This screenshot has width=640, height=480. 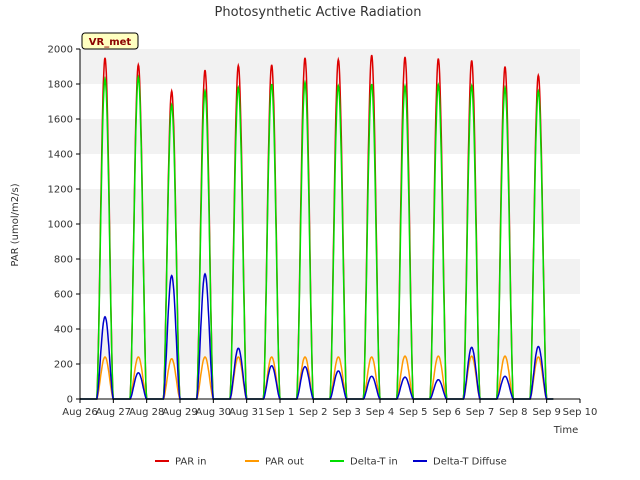 I want to click on y-tick-label: 200, so click(x=63, y=365).